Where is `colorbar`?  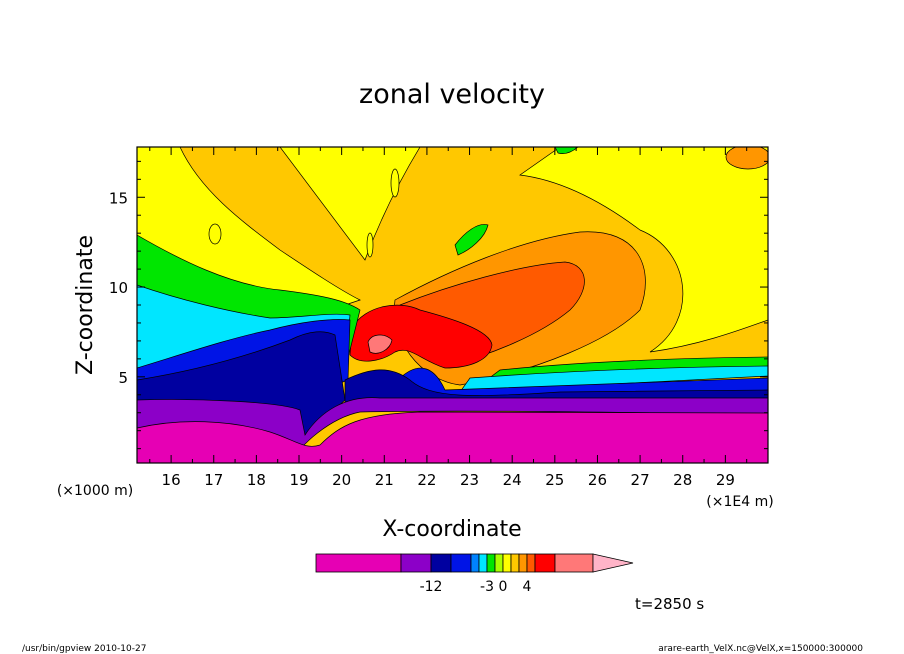
colorbar is located at coordinates (474, 563).